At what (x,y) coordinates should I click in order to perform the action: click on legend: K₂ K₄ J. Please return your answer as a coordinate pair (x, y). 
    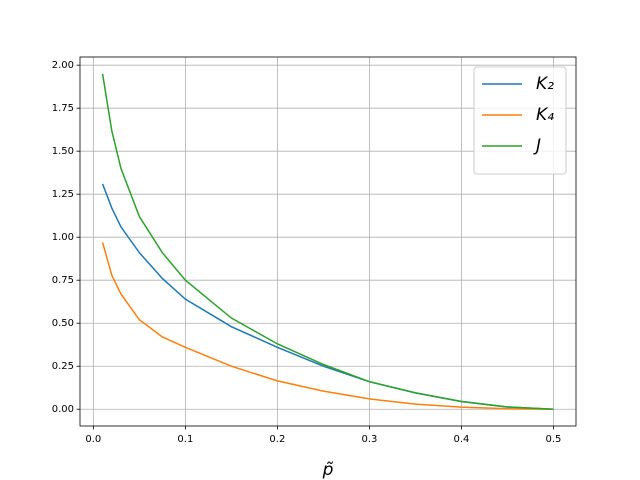
    Looking at the image, I should click on (520, 120).